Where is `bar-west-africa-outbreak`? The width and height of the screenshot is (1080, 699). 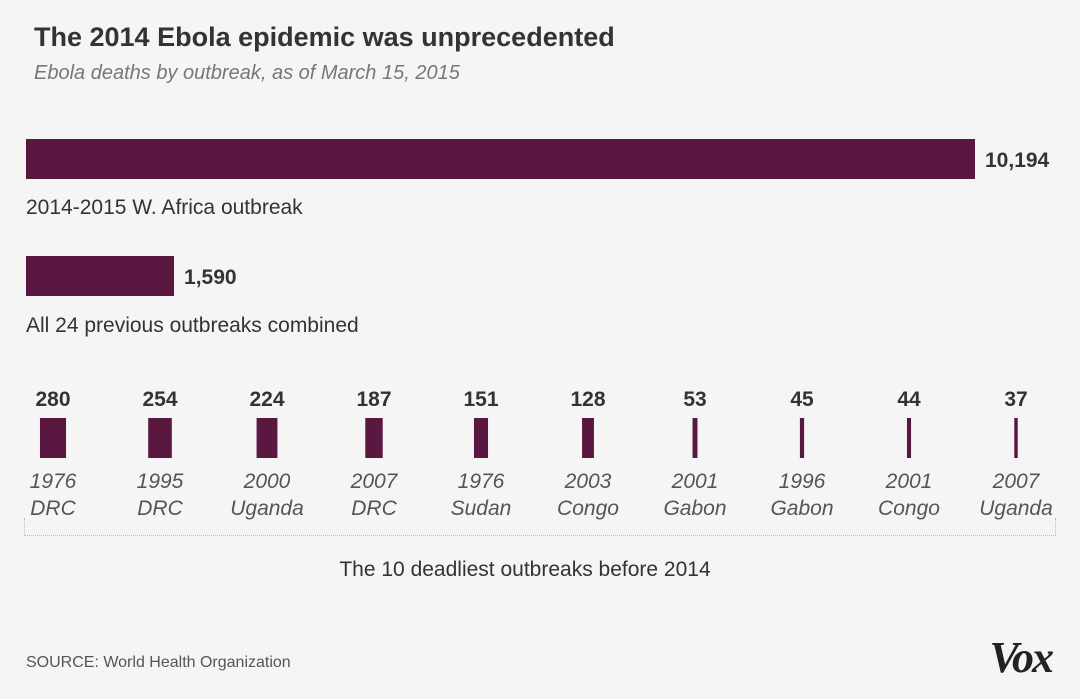 bar-west-africa-outbreak is located at coordinates (500, 159).